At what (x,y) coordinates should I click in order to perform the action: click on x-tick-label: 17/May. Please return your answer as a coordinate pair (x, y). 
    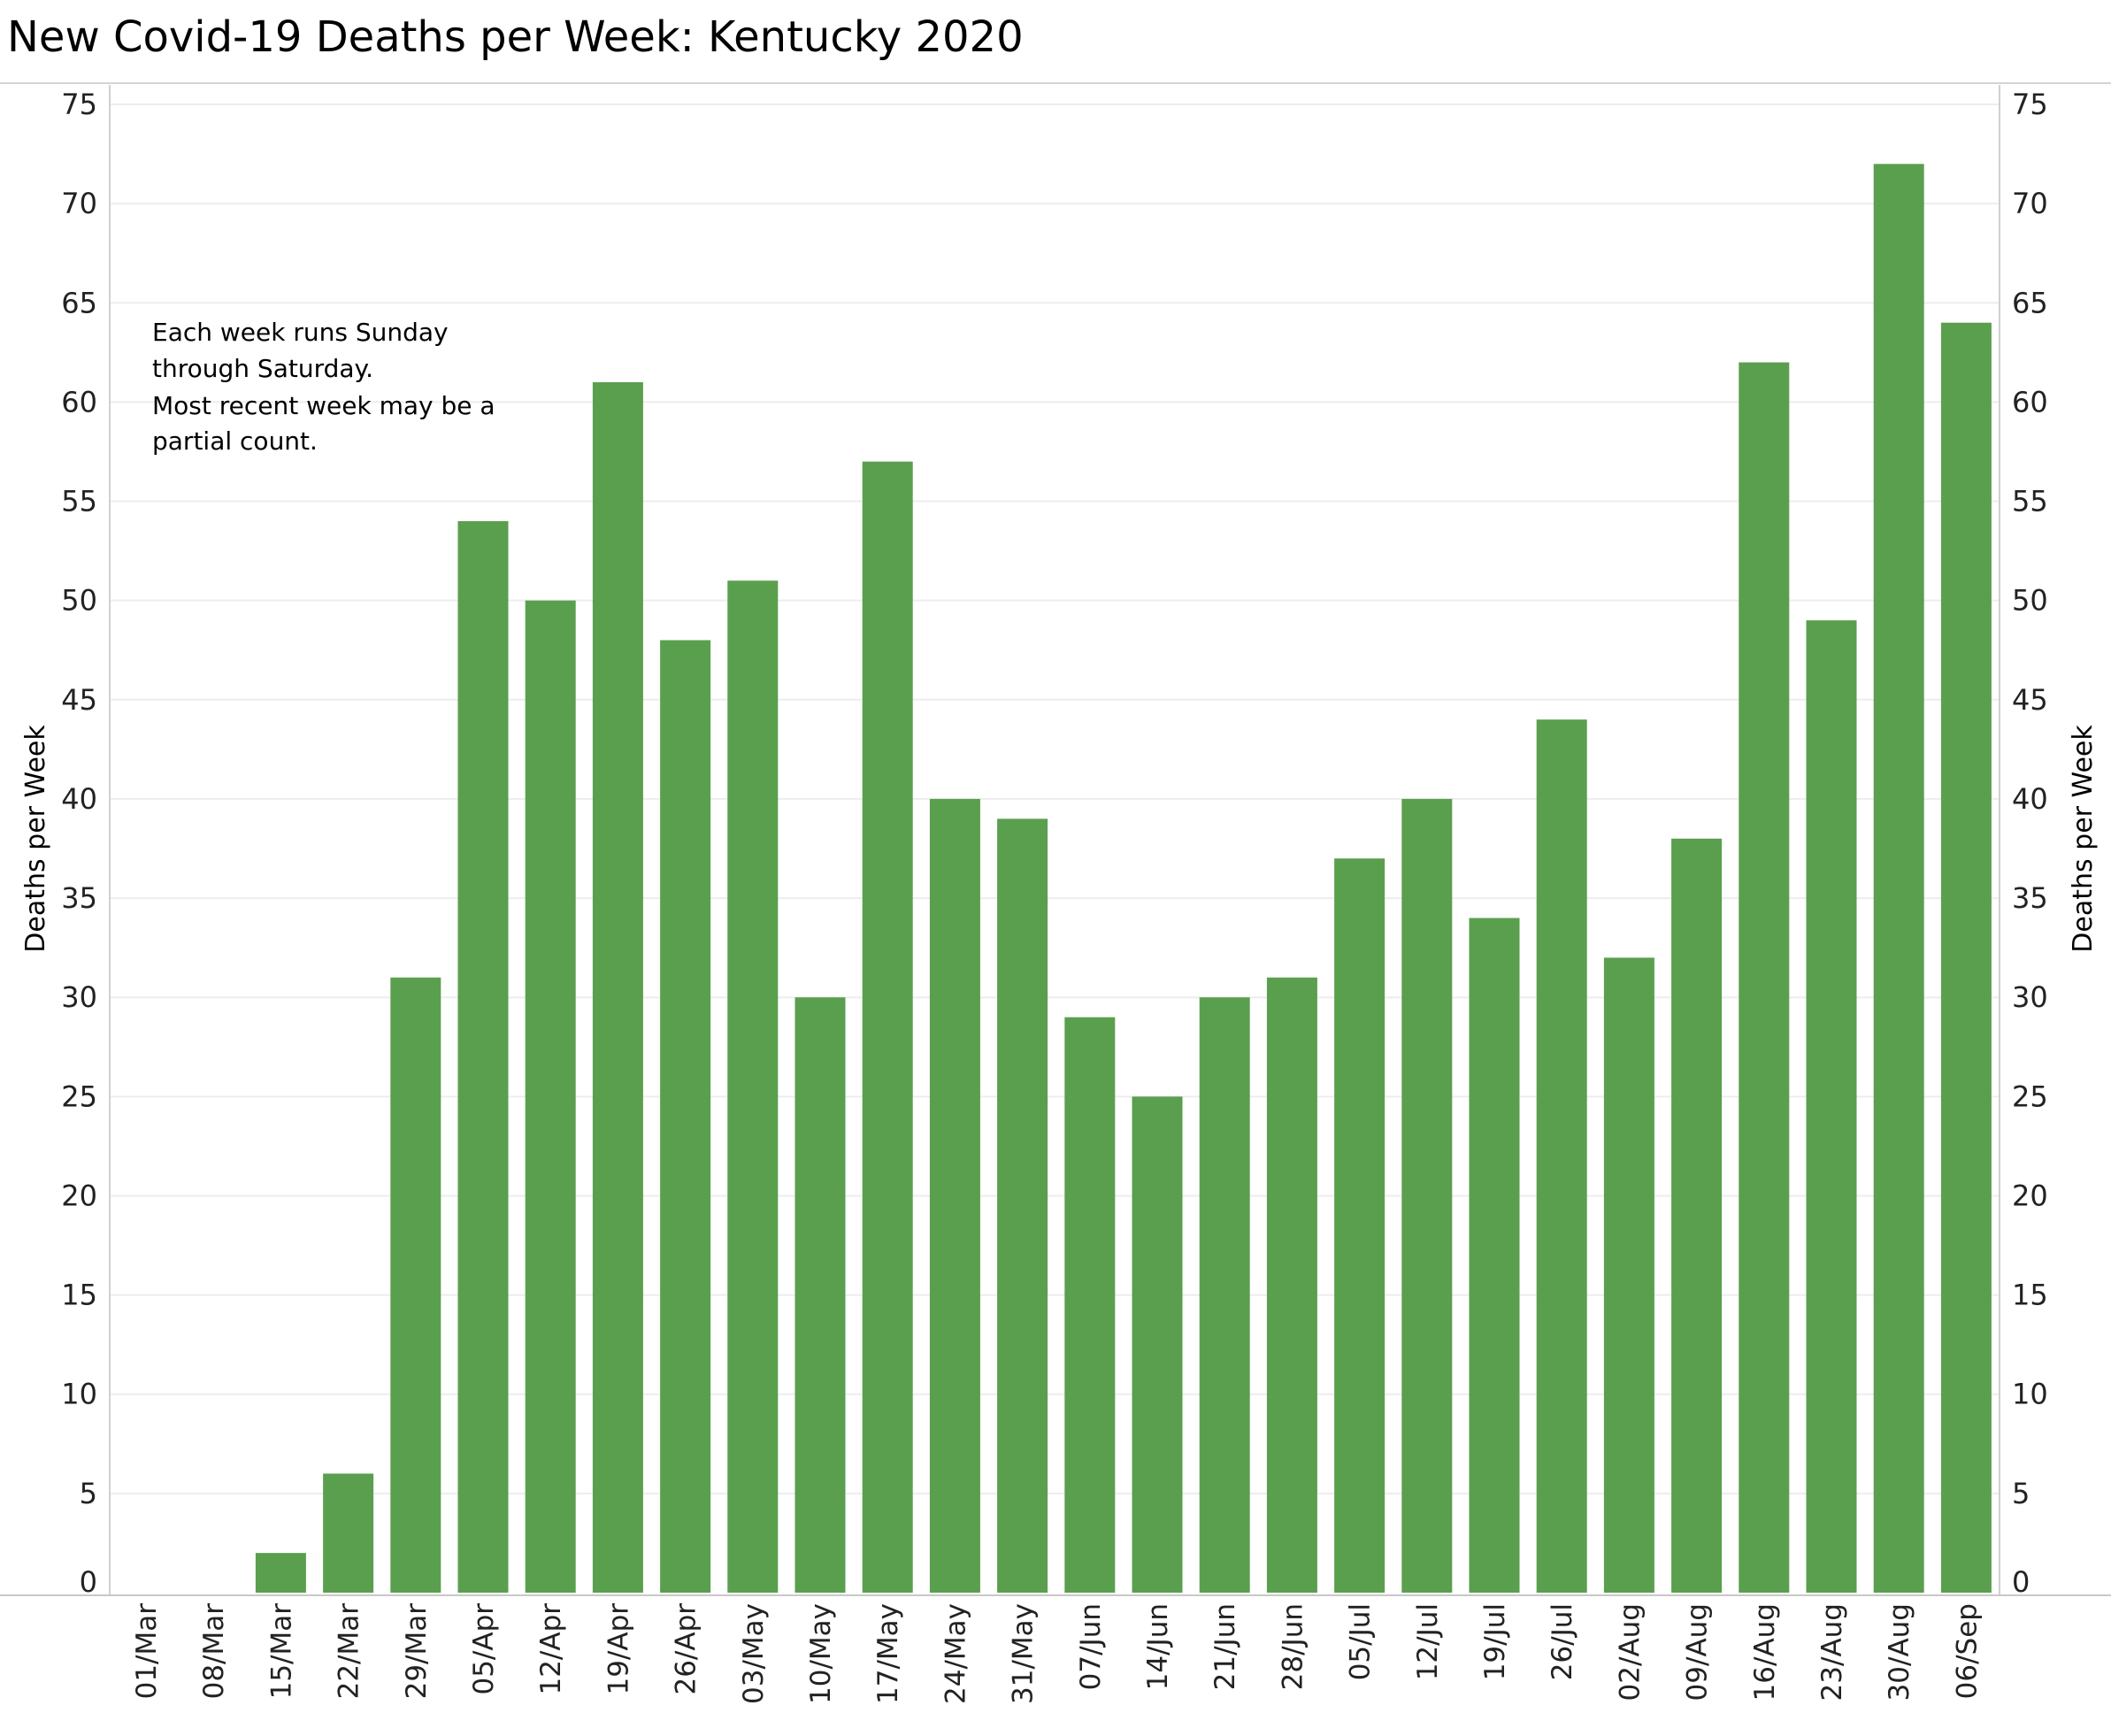
    Looking at the image, I should click on (888, 1654).